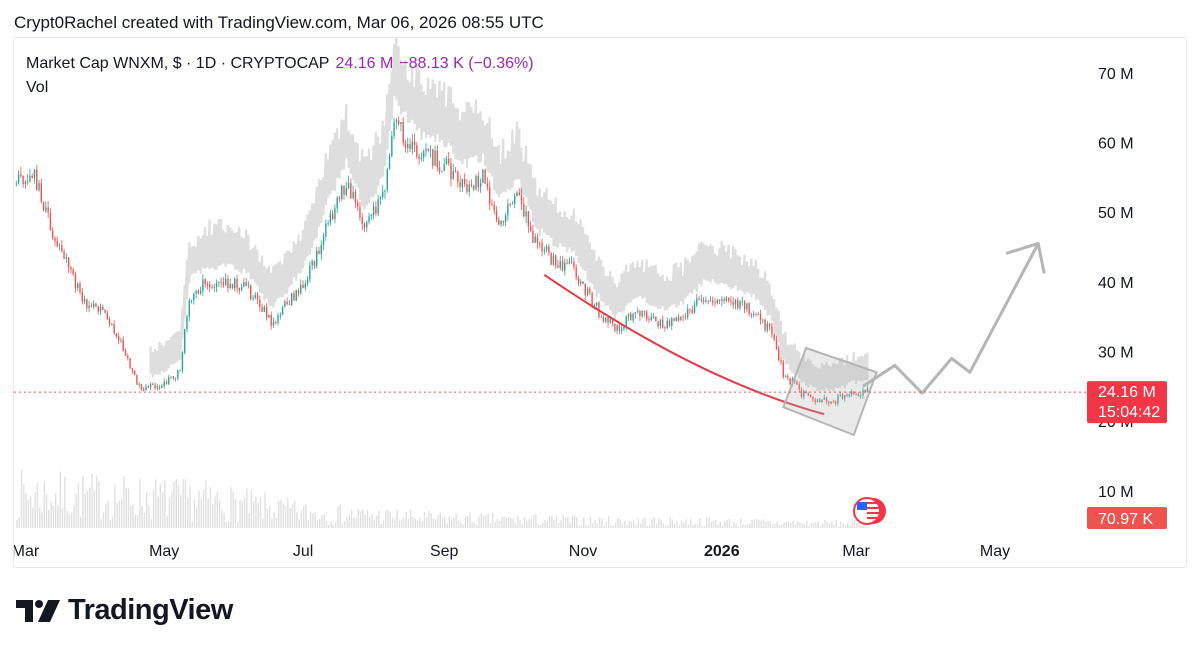 This screenshot has width=1200, height=652. Describe the element at coordinates (1025, 257) in the screenshot. I see `projection-arrowhead` at that location.